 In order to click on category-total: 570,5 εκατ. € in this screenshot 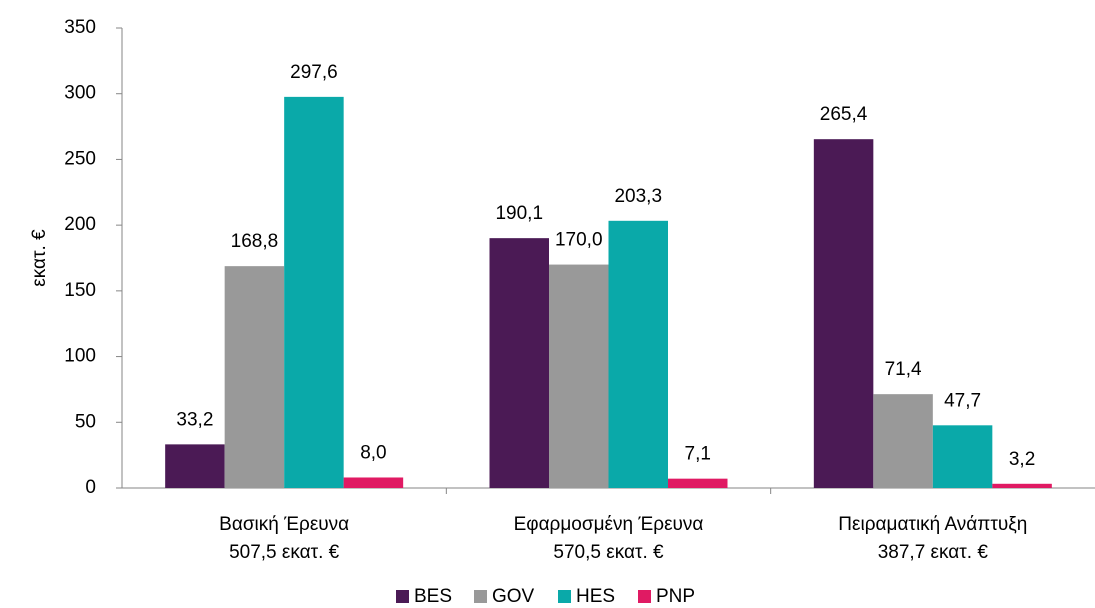, I will do `click(608, 552)`.